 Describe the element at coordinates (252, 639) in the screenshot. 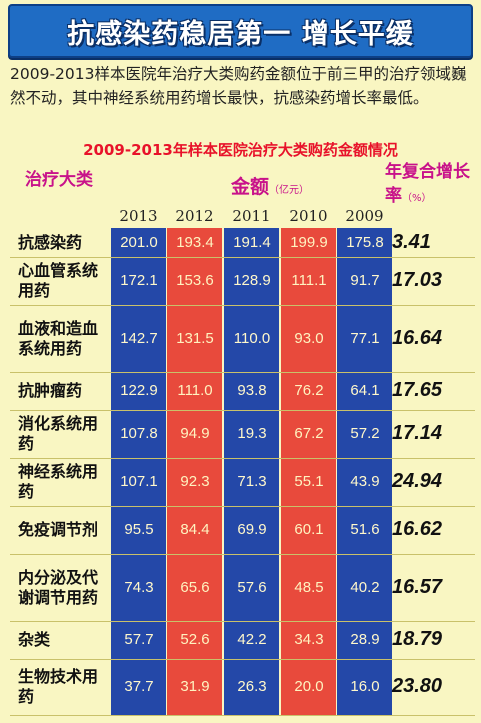

I see `value-cell-2011: 42.2` at that location.